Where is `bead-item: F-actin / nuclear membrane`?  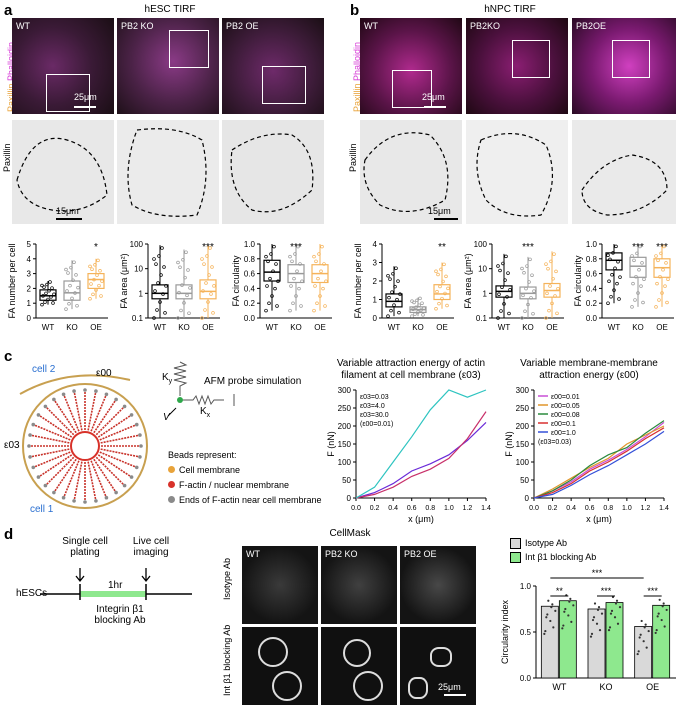
bead-item: F-actin / nuclear membrane is located at coordinates (245, 485).